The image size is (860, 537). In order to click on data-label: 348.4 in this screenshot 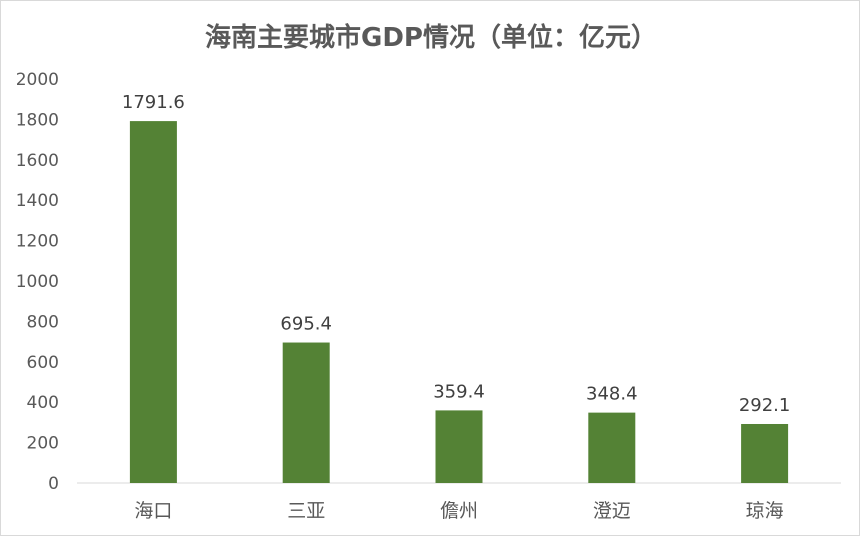, I will do `click(612, 394)`.